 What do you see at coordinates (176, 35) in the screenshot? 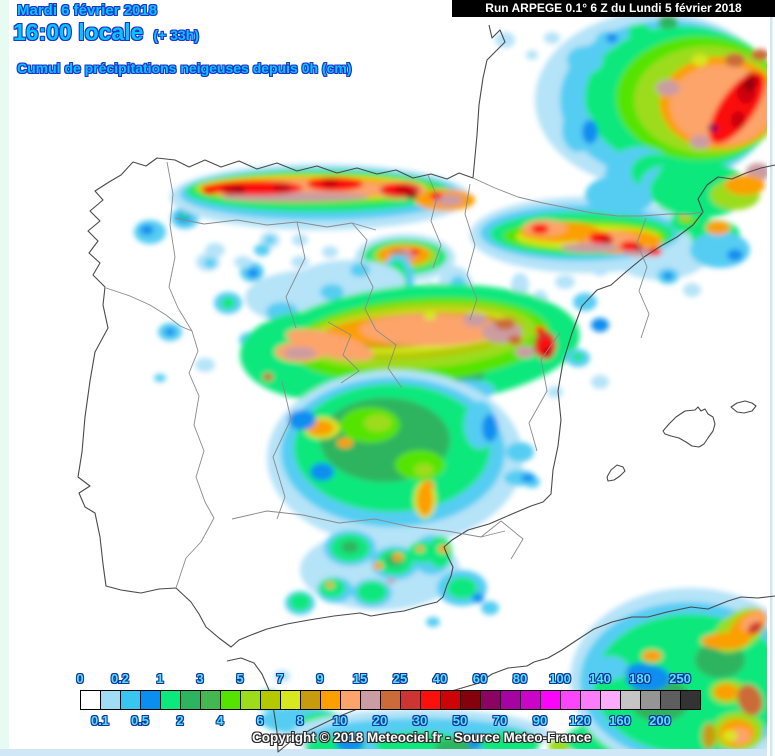
I see `forecast-offset: (+ 33h)` at bounding box center [176, 35].